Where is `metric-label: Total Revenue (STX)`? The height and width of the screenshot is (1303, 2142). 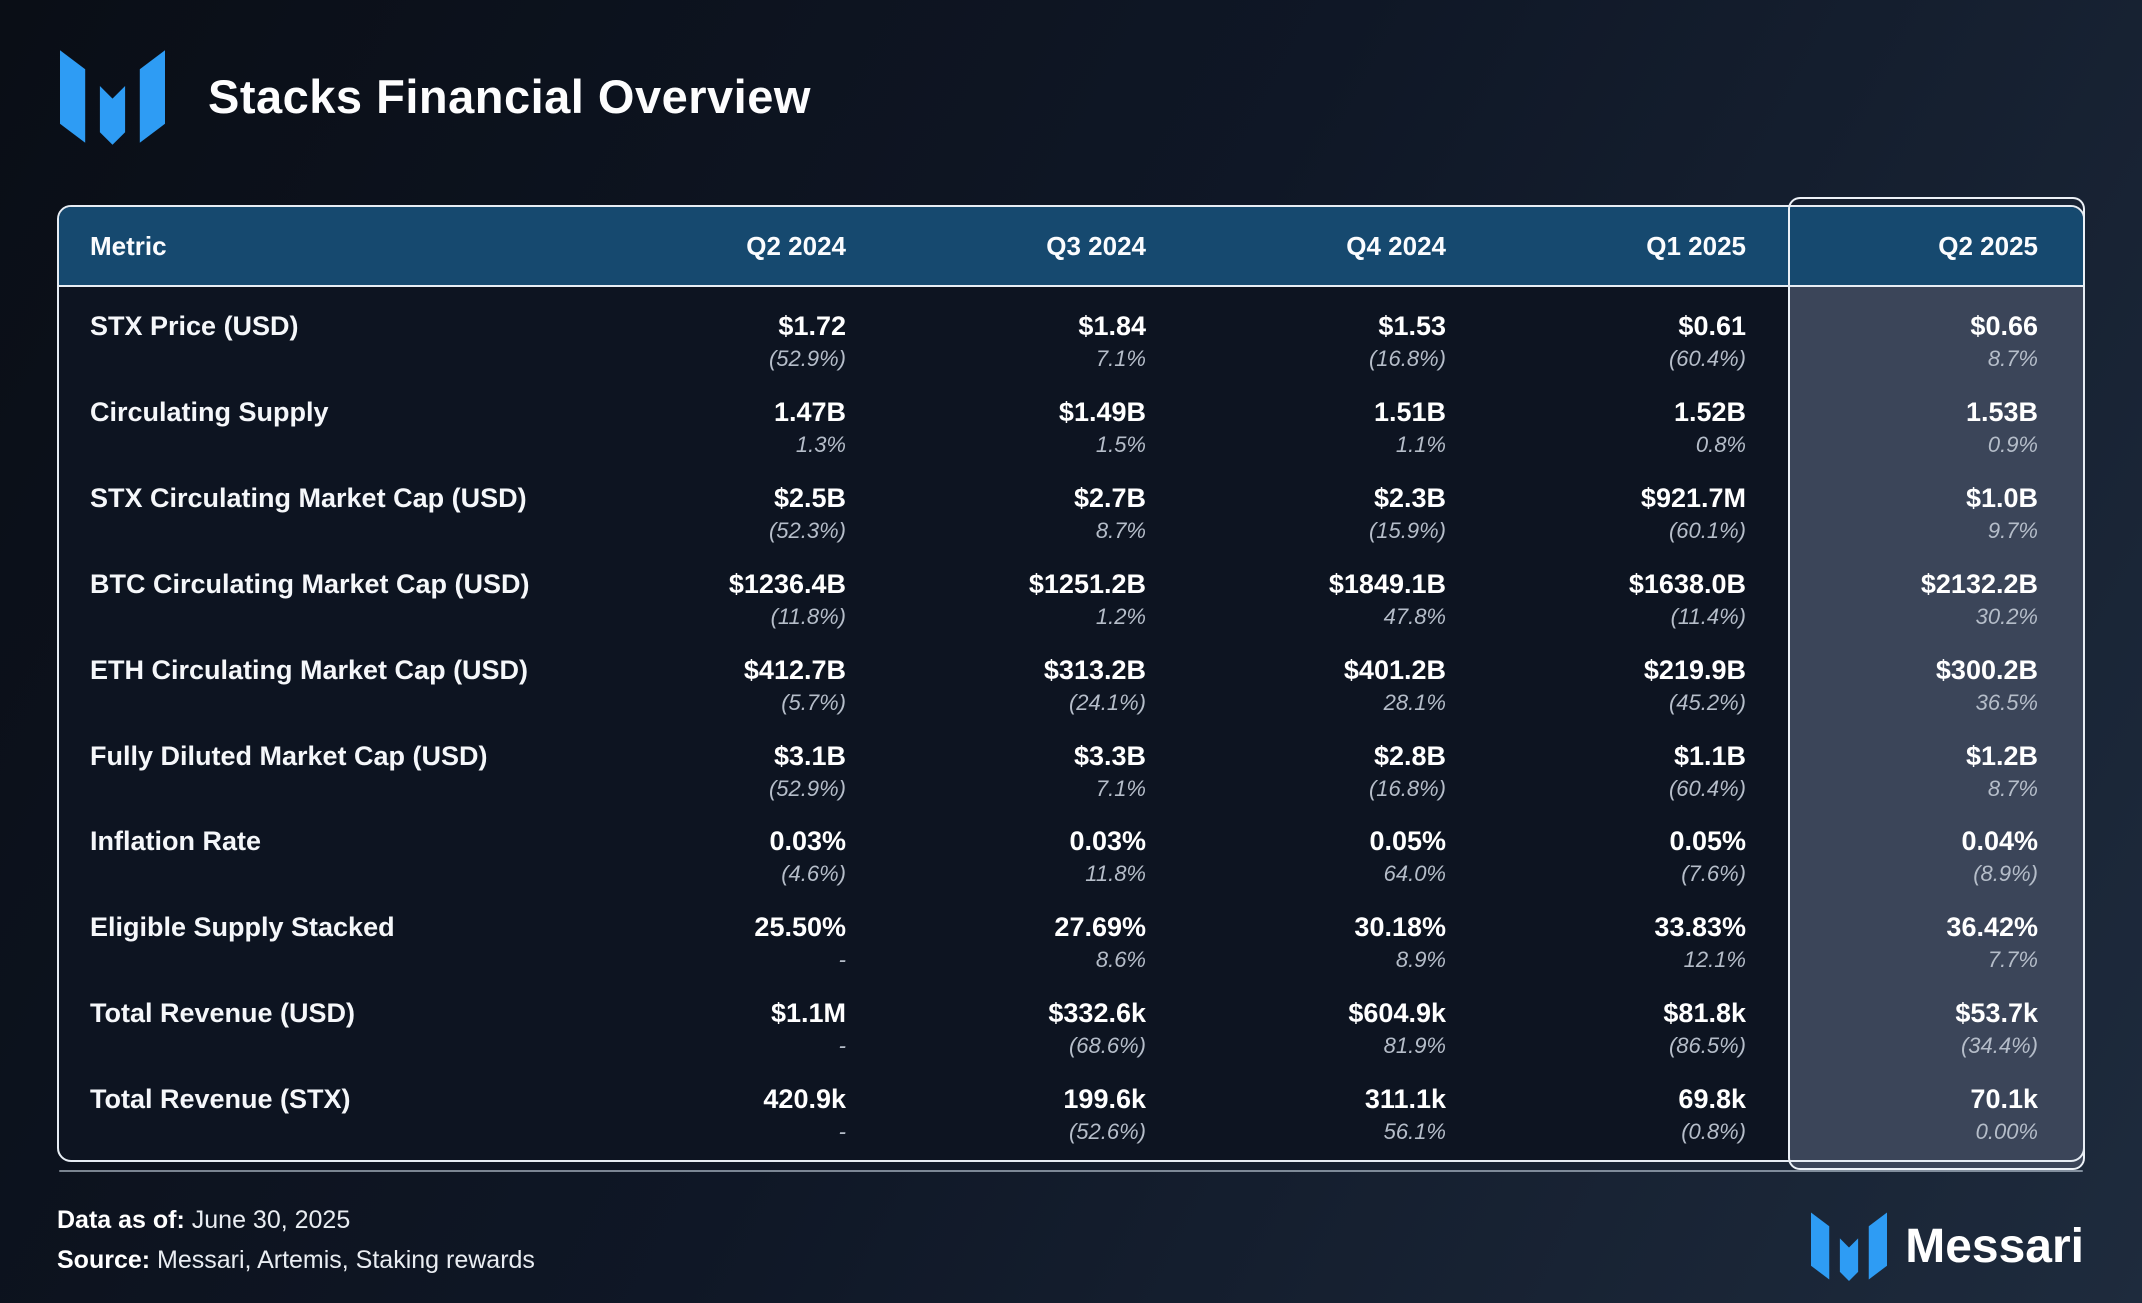
metric-label: Total Revenue (STX) is located at coordinates (220, 1099).